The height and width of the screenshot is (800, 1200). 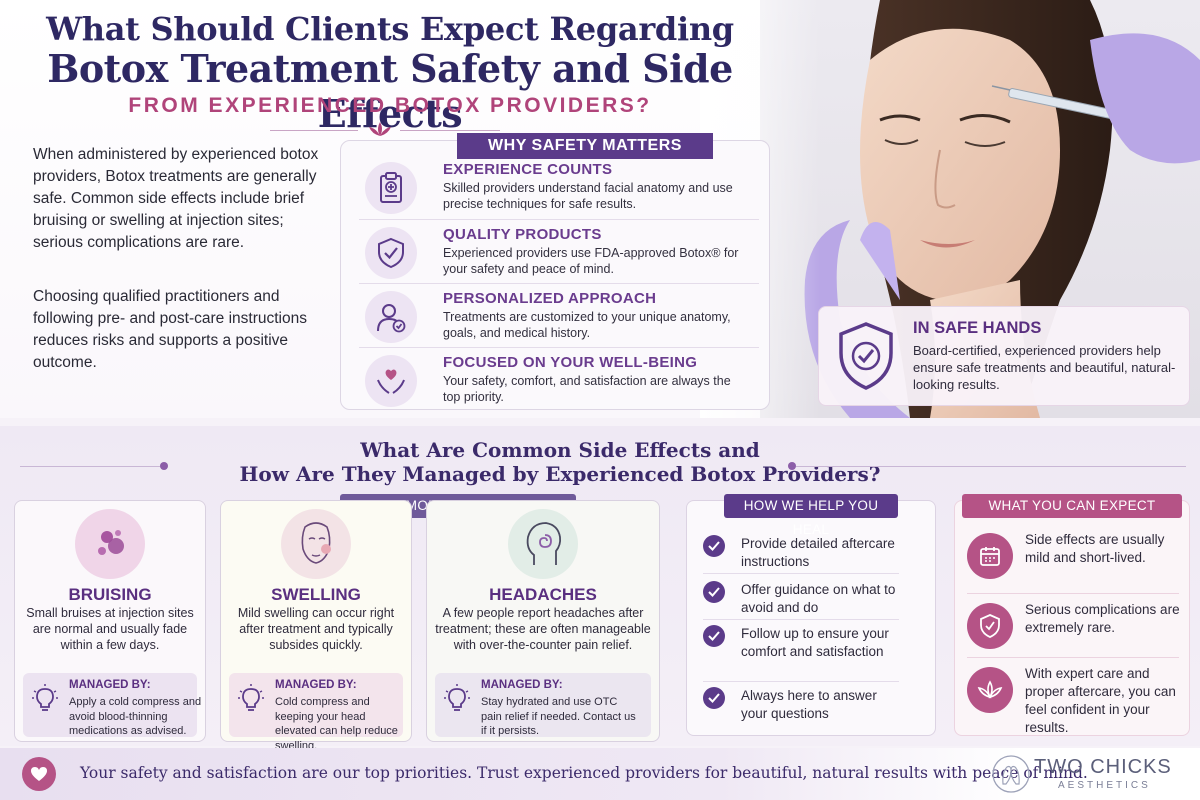 What do you see at coordinates (1072, 506) in the screenshot?
I see `expect-label: WHAT YOU CAN EXPECT` at bounding box center [1072, 506].